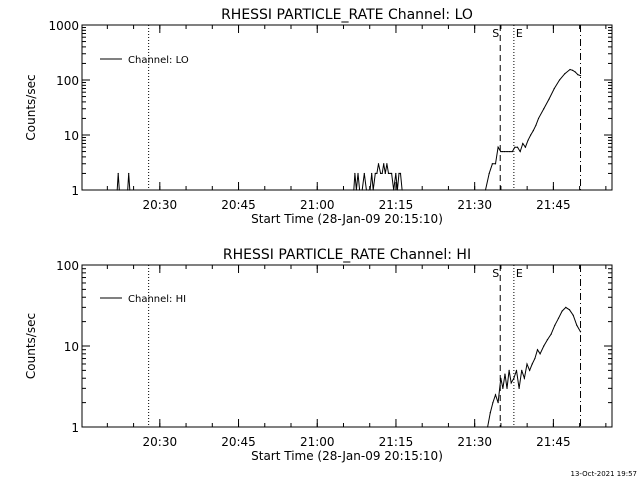  Describe the element at coordinates (534, 367) in the screenshot. I see `series-line-channel-hi` at that location.